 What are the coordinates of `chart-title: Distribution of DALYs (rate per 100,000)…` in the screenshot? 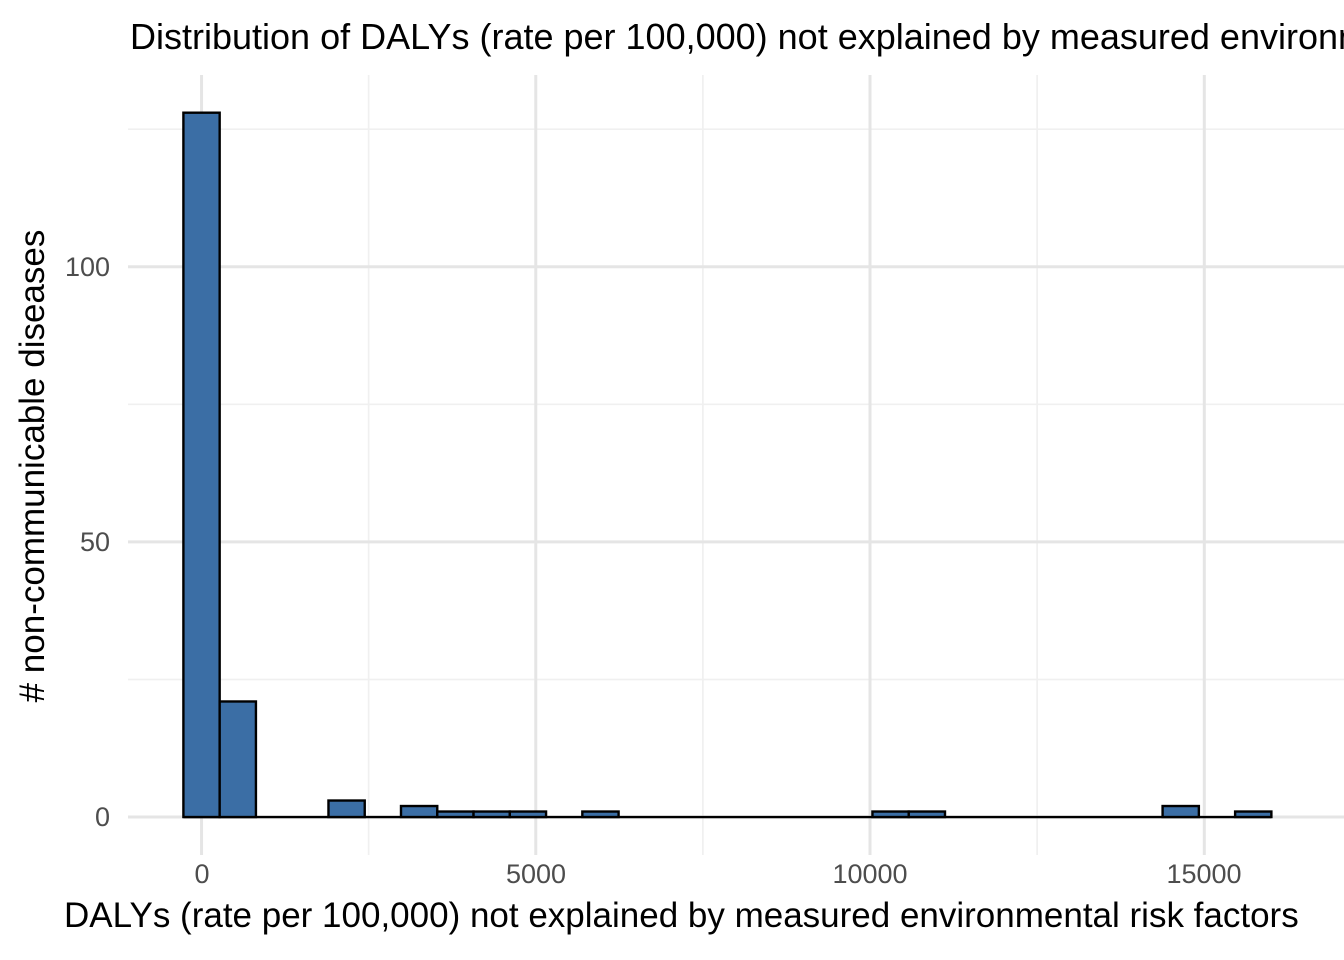 It's located at (737, 36).